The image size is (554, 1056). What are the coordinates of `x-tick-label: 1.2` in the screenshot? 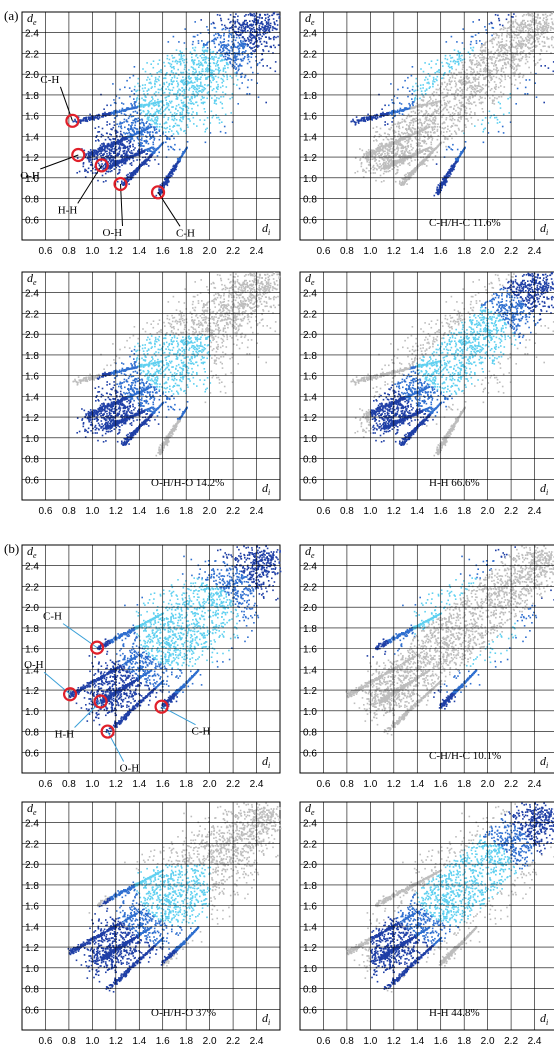 It's located at (116, 251).